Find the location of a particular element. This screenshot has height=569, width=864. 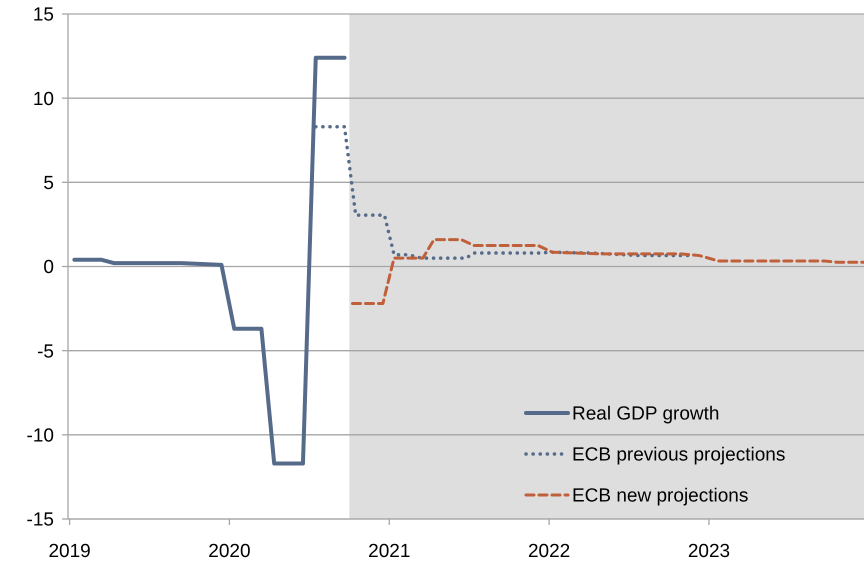

x-tick-label: 2023 is located at coordinates (709, 551).